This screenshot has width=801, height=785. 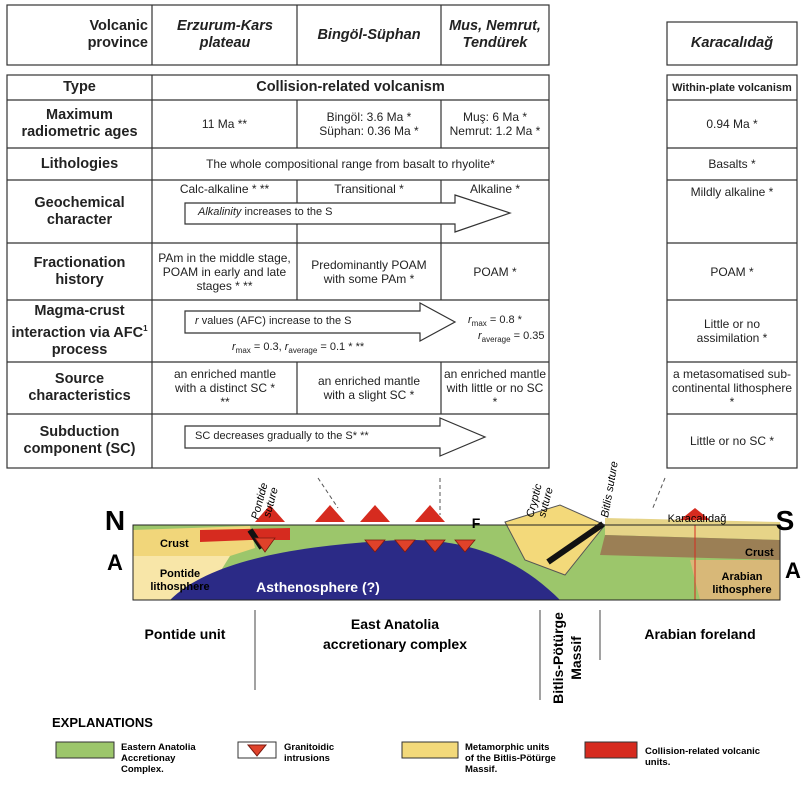 I want to click on arrow-text-italic: r, so click(x=197, y=321).